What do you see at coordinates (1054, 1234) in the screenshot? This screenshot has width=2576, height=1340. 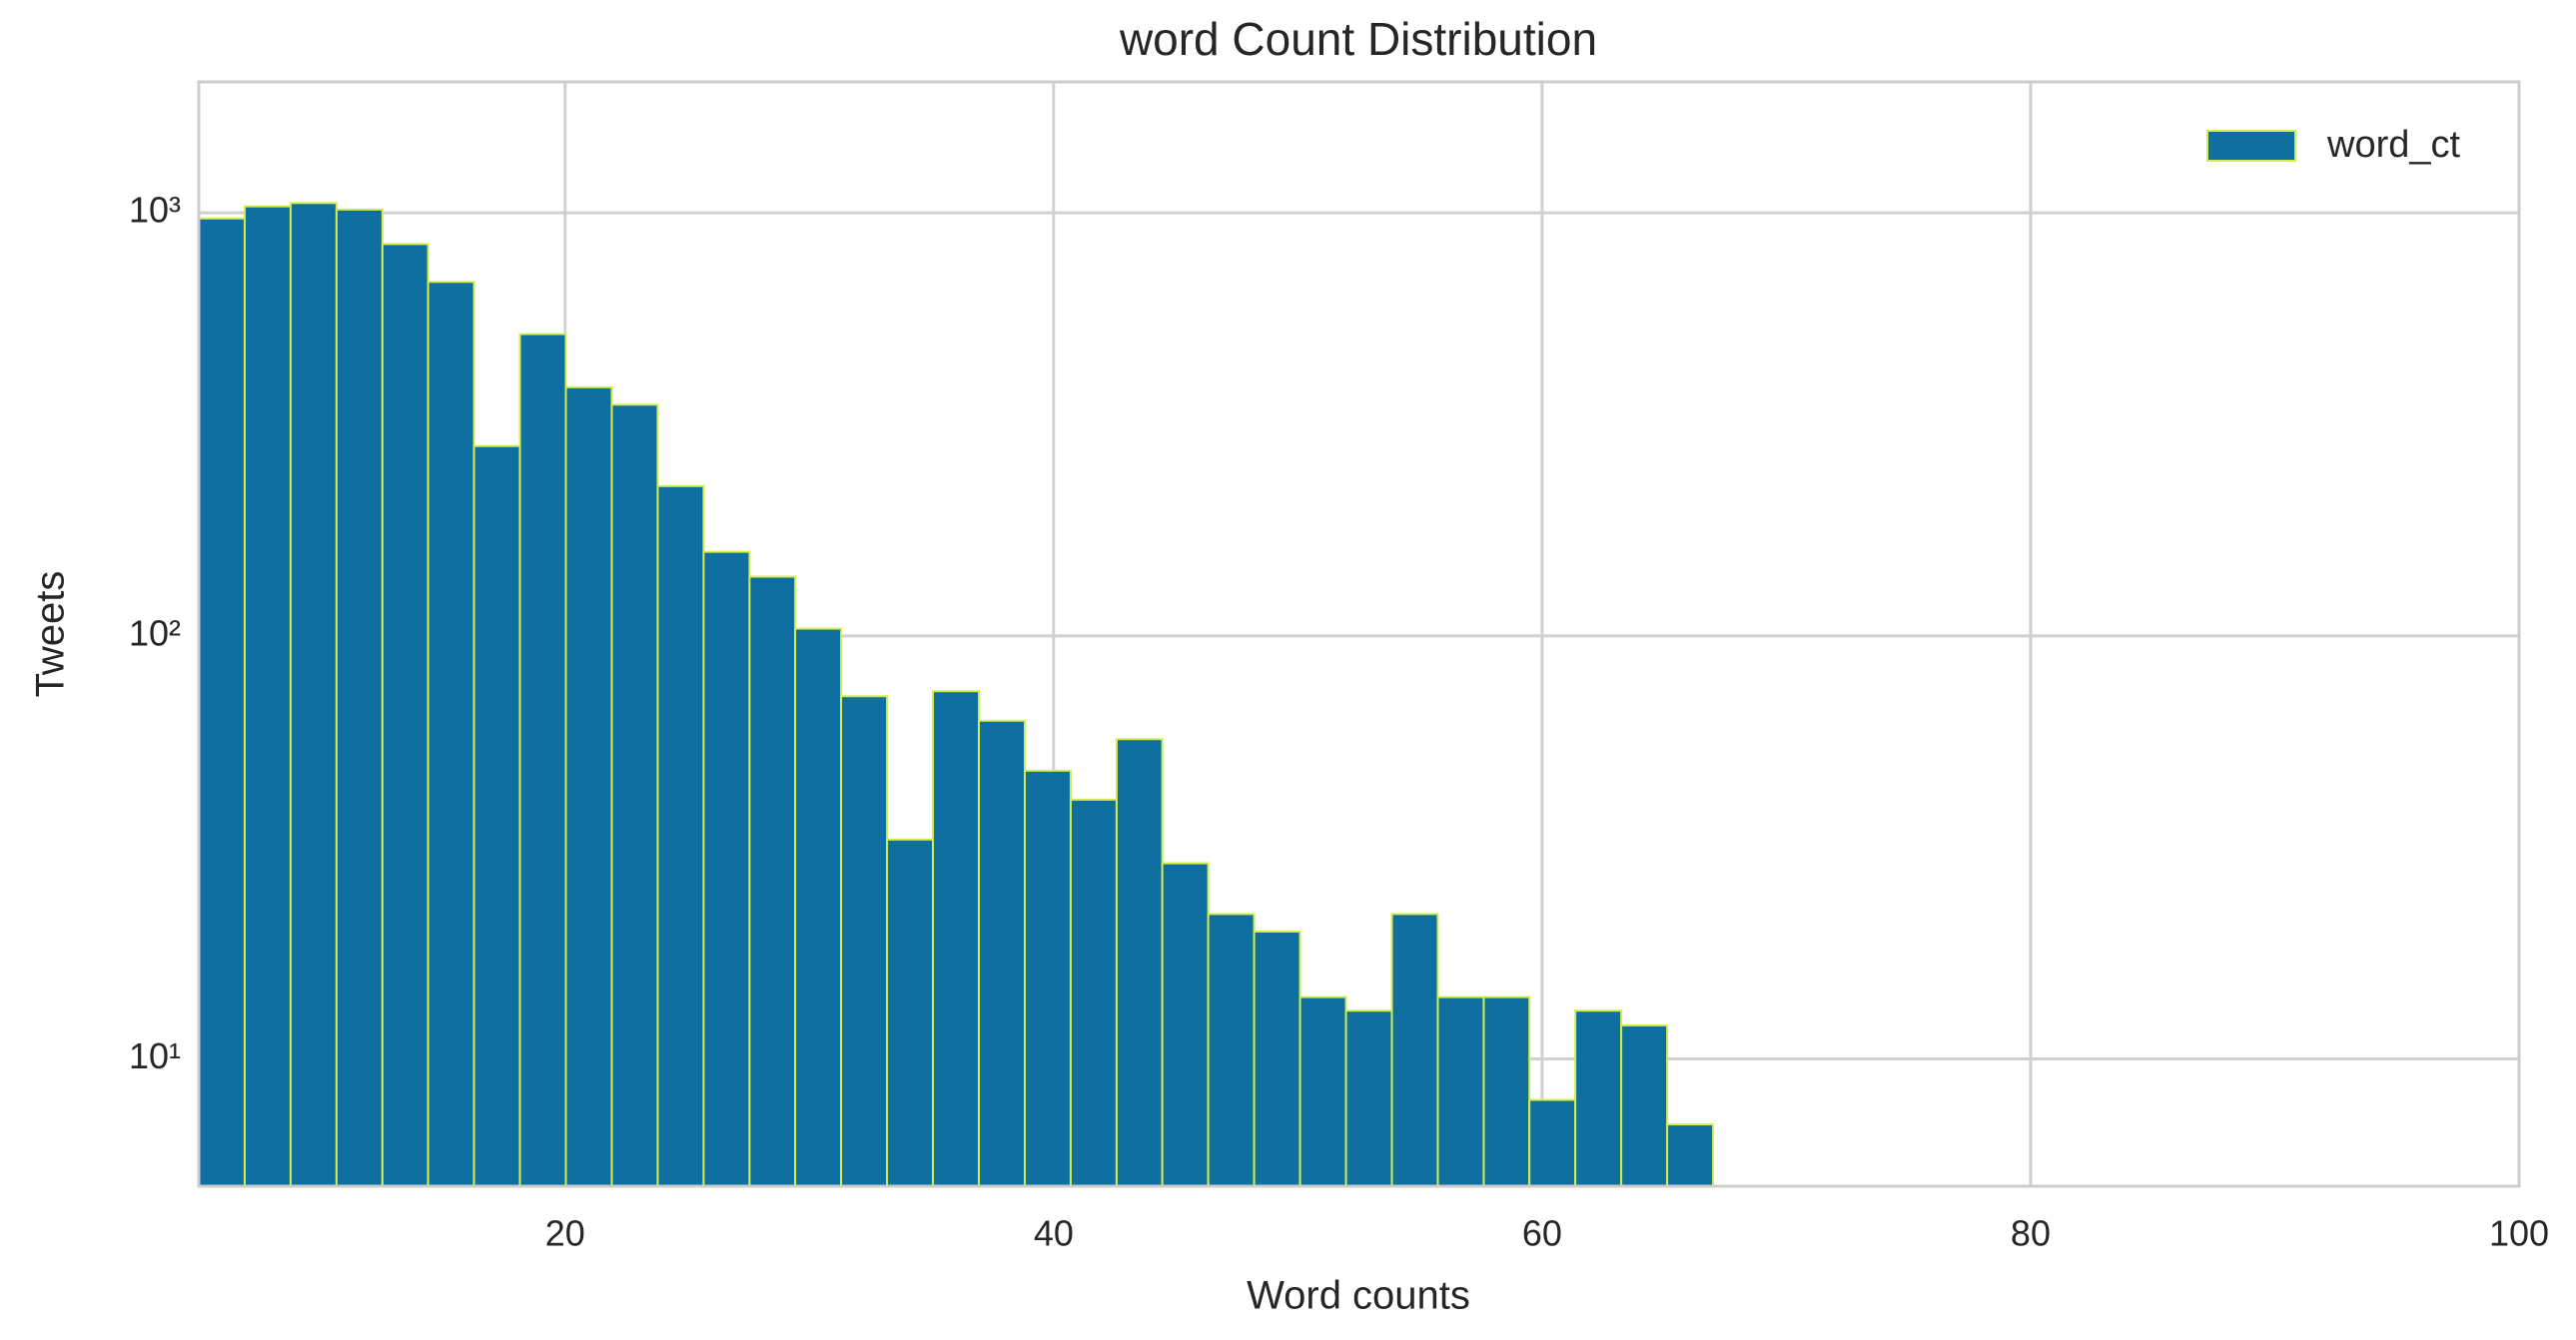 I see `x-tick-label: 40` at bounding box center [1054, 1234].